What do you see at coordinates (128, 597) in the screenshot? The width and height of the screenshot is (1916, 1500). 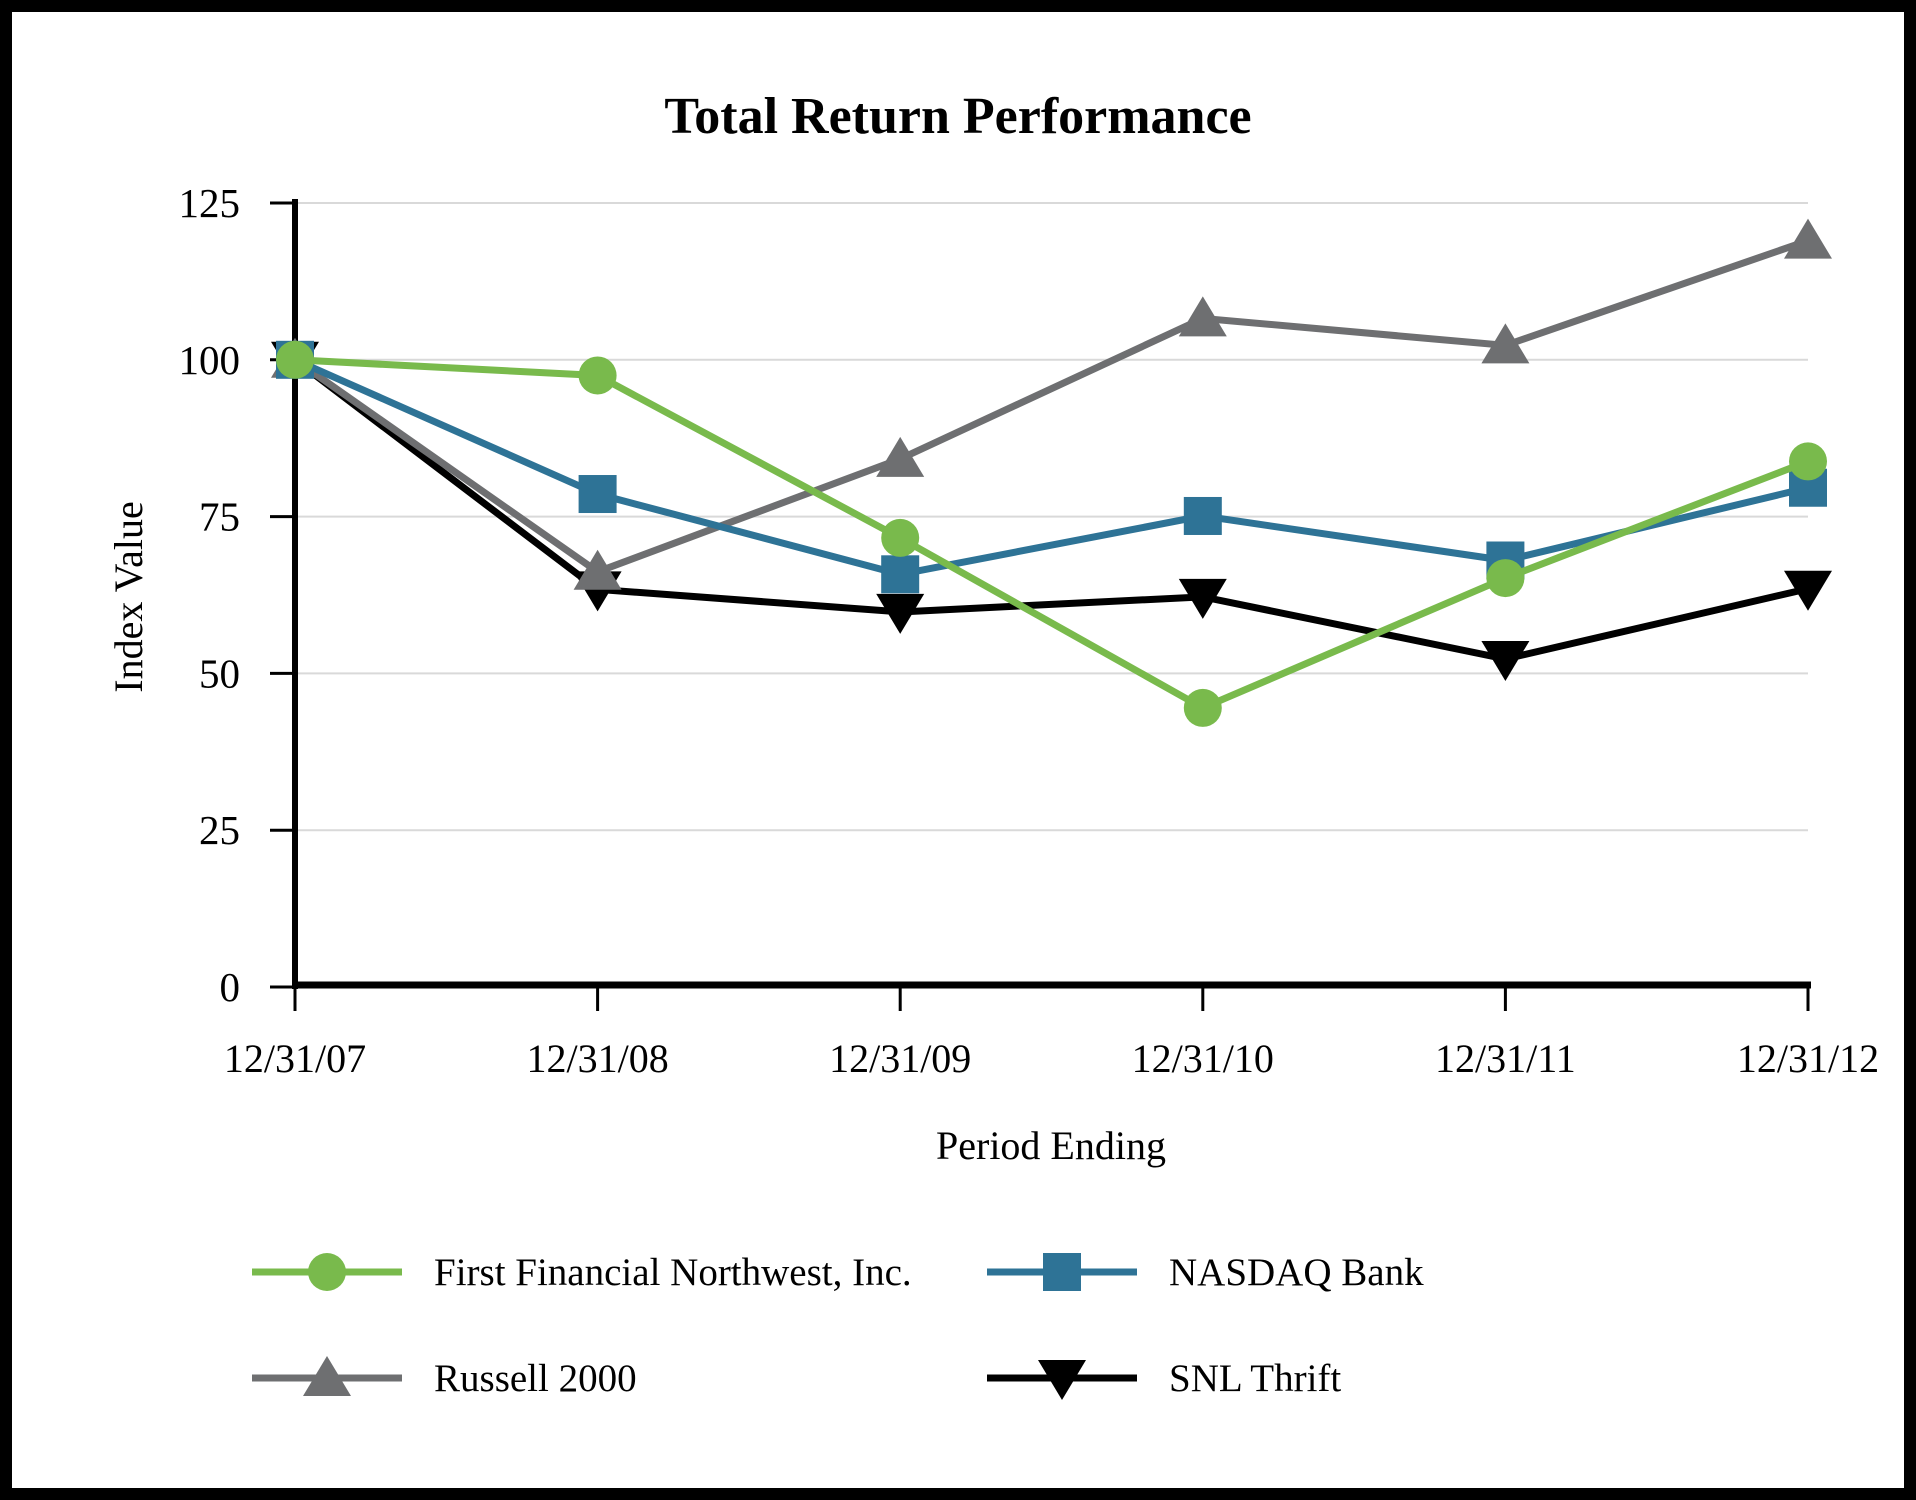 I see `y-axis-title: Index Value` at bounding box center [128, 597].